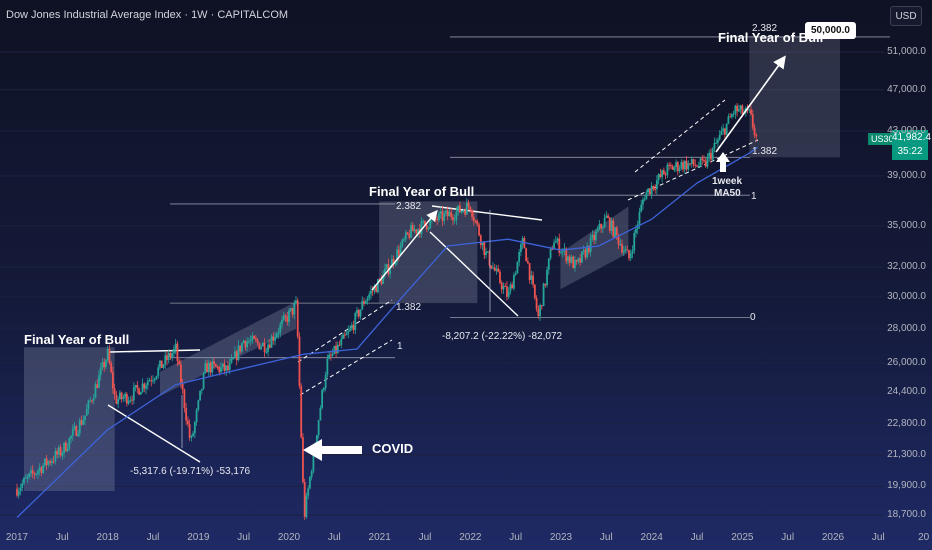  What do you see at coordinates (428, 252) in the screenshot?
I see `highlight-box` at bounding box center [428, 252].